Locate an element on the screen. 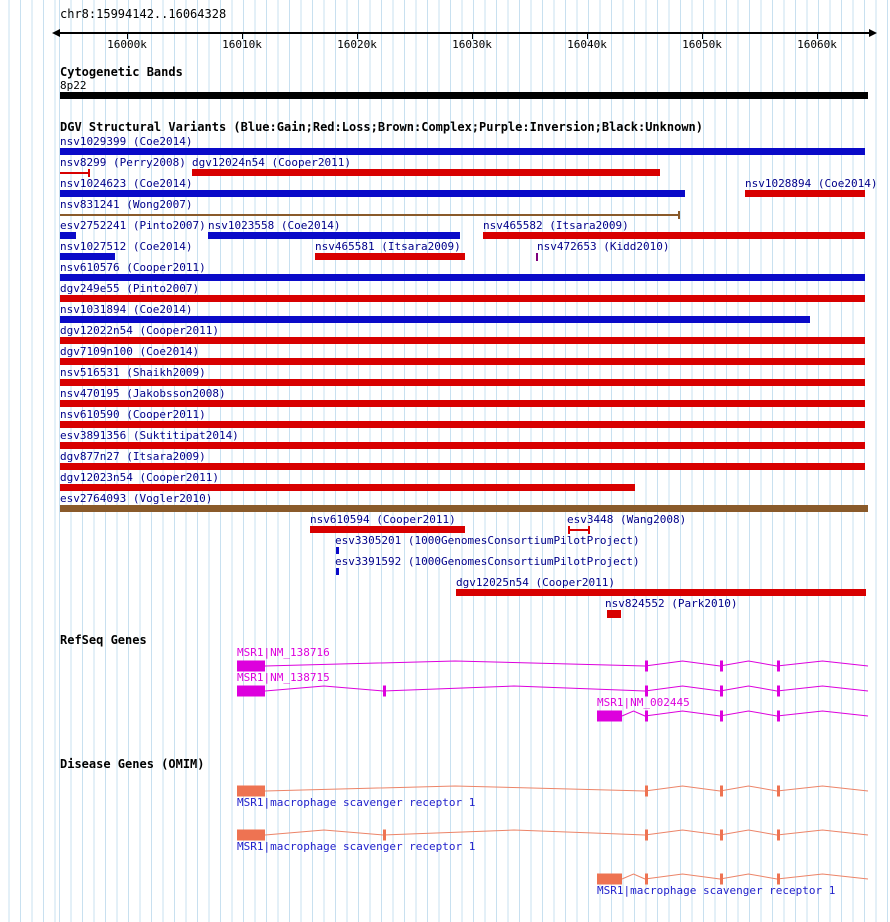  variant-label: nsv824552 (Park2010) is located at coordinates (671, 603).